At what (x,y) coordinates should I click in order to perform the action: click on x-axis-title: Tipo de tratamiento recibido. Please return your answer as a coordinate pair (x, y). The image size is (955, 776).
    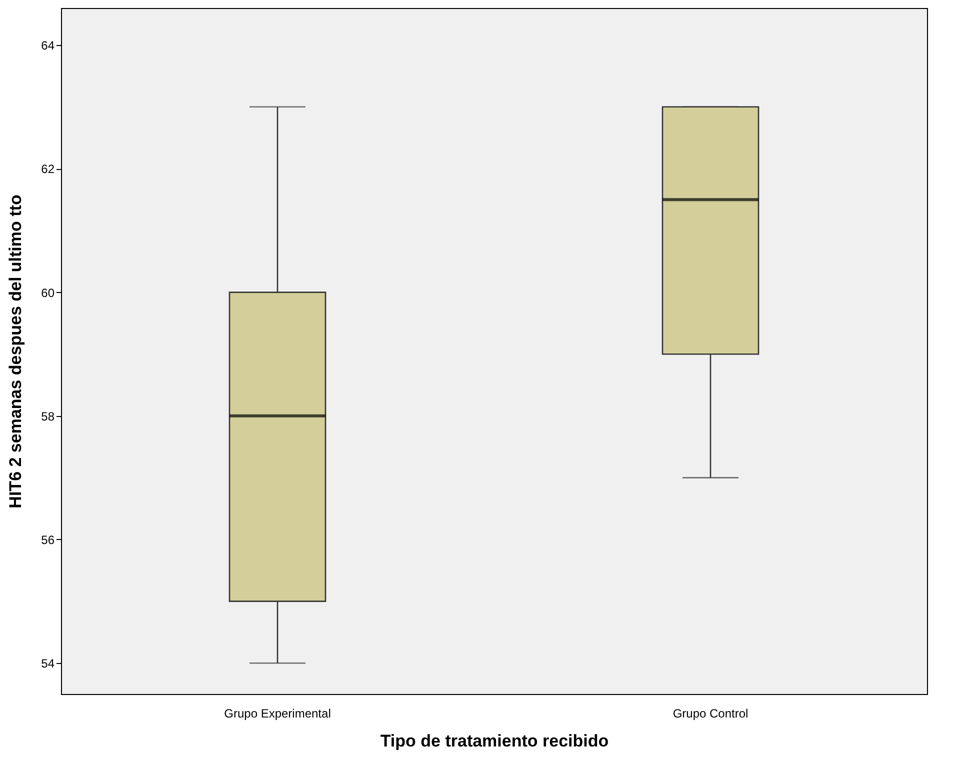
    Looking at the image, I should click on (494, 741).